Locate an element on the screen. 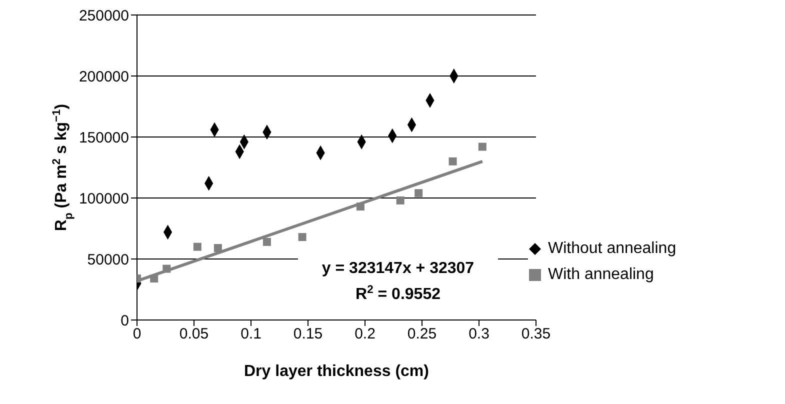 The width and height of the screenshot is (785, 404). x-tick-label: 0.3 is located at coordinates (479, 334).